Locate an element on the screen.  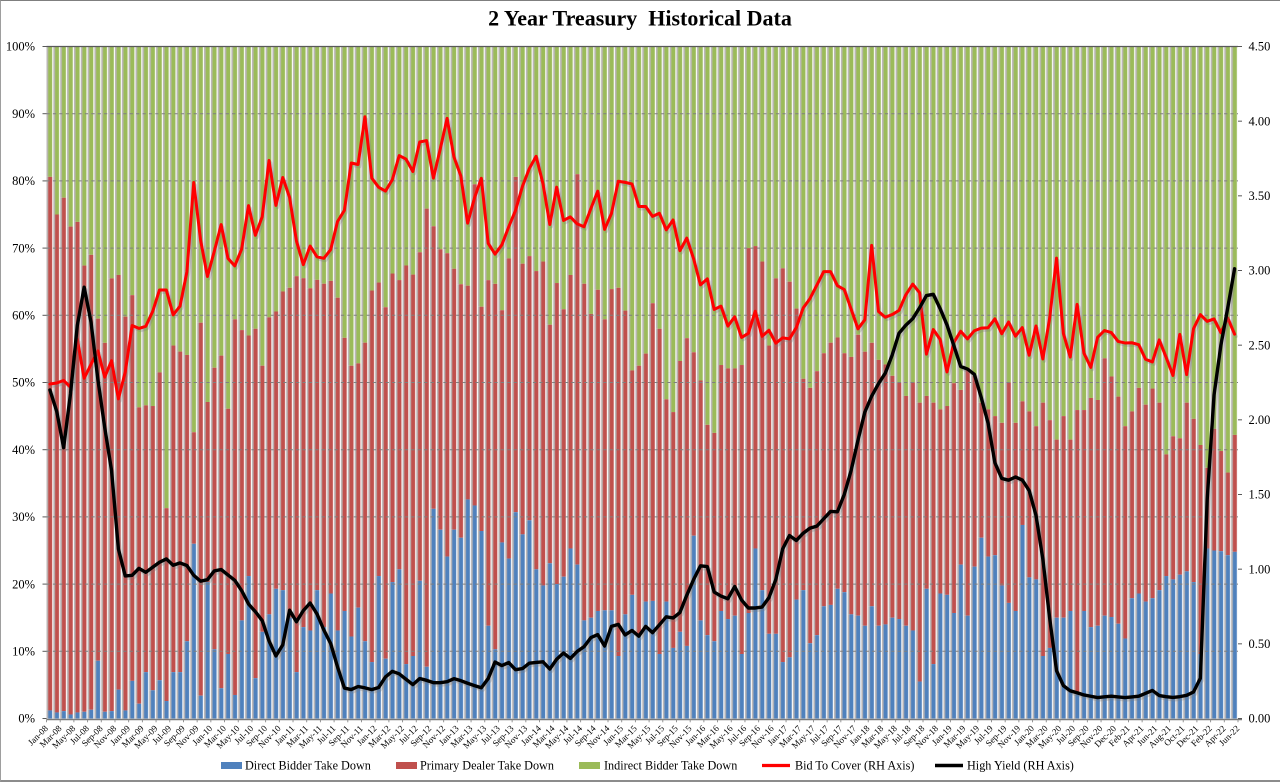
svg-text: 1.00 is located at coordinates (1260, 569).